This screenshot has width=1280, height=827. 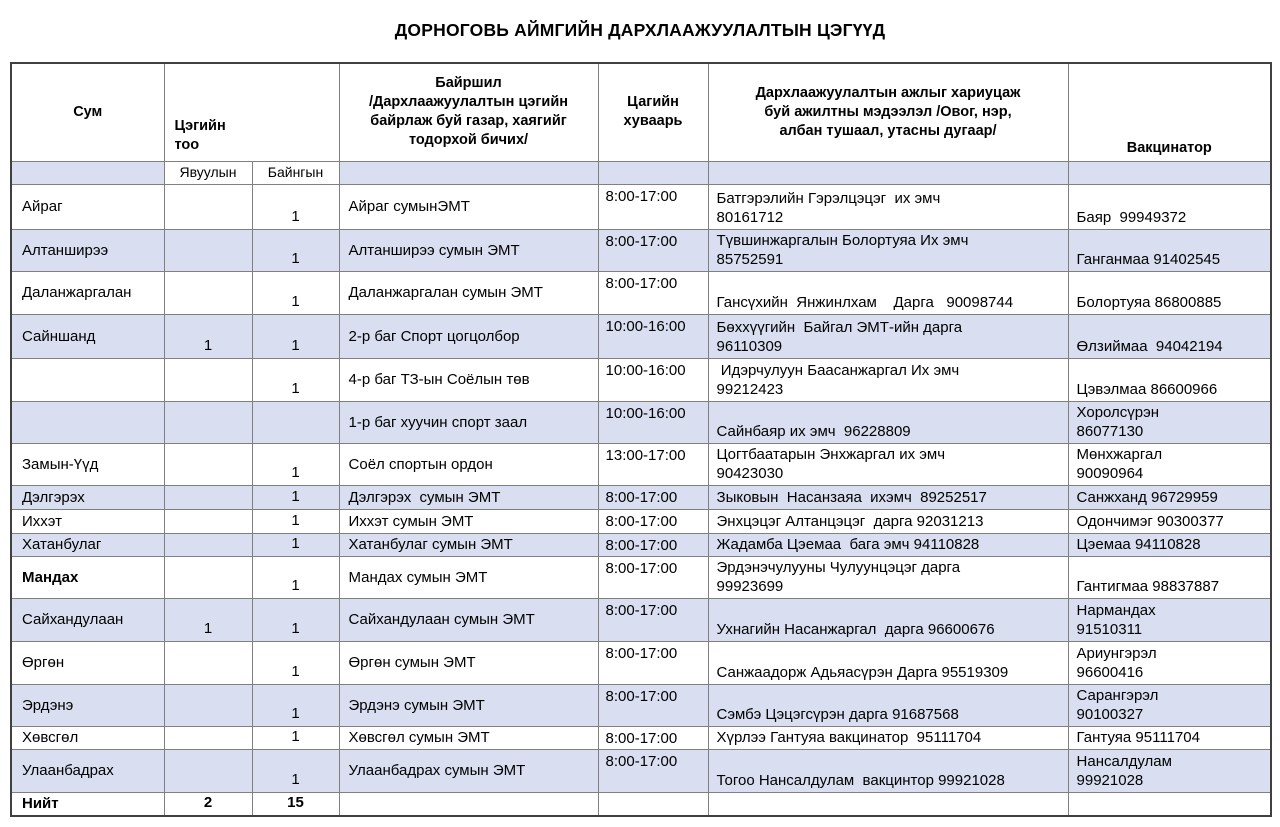 What do you see at coordinates (87, 544) in the screenshot?
I see `cell-sum: Хатанбулаг` at bounding box center [87, 544].